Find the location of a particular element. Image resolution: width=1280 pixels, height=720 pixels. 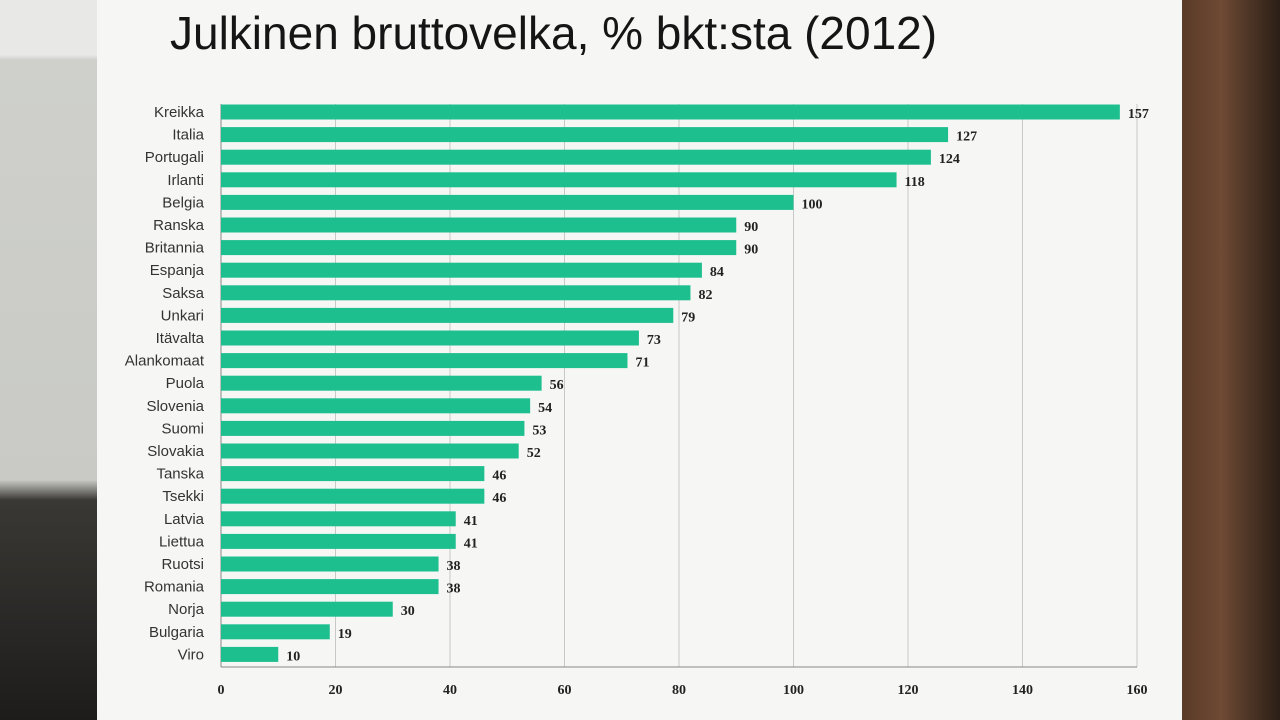

data-label: 79 is located at coordinates (688, 317).